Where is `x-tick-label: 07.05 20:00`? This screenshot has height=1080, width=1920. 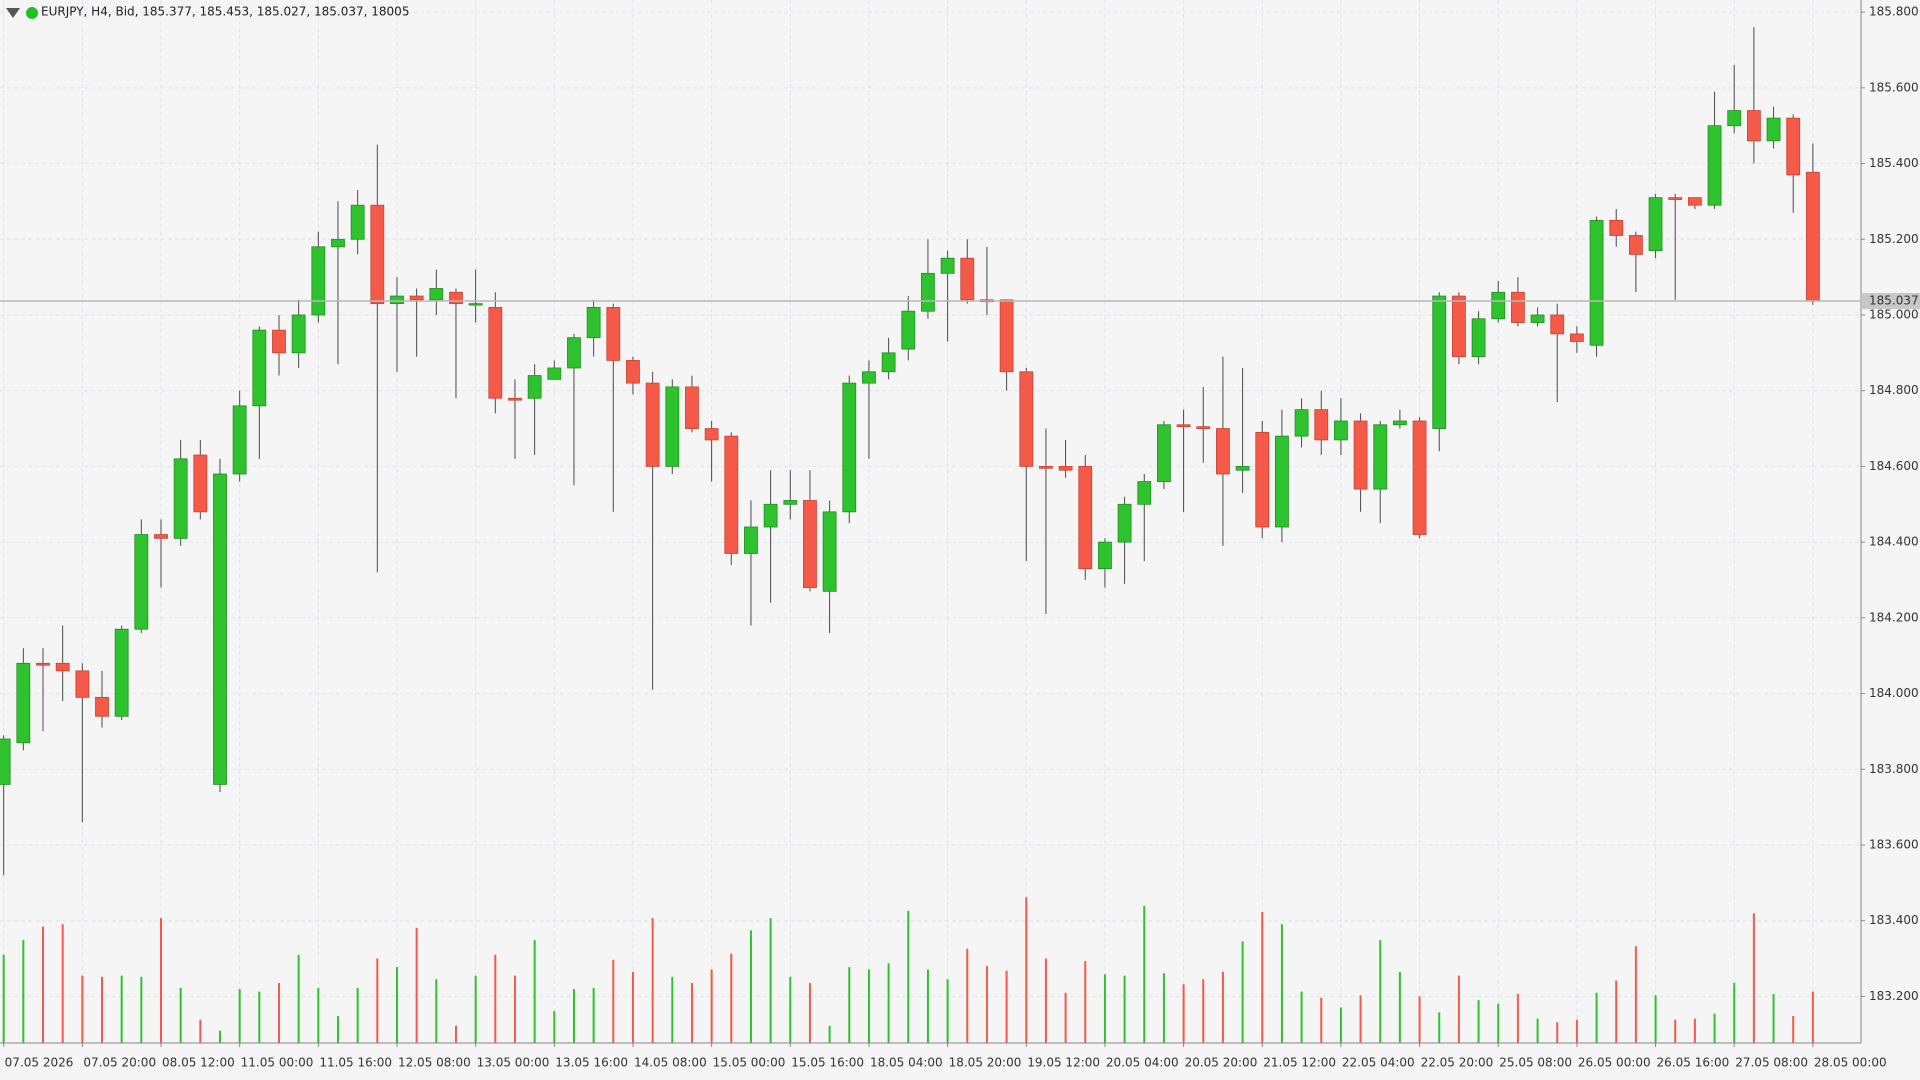
x-tick-label: 07.05 20:00 is located at coordinates (119, 1063).